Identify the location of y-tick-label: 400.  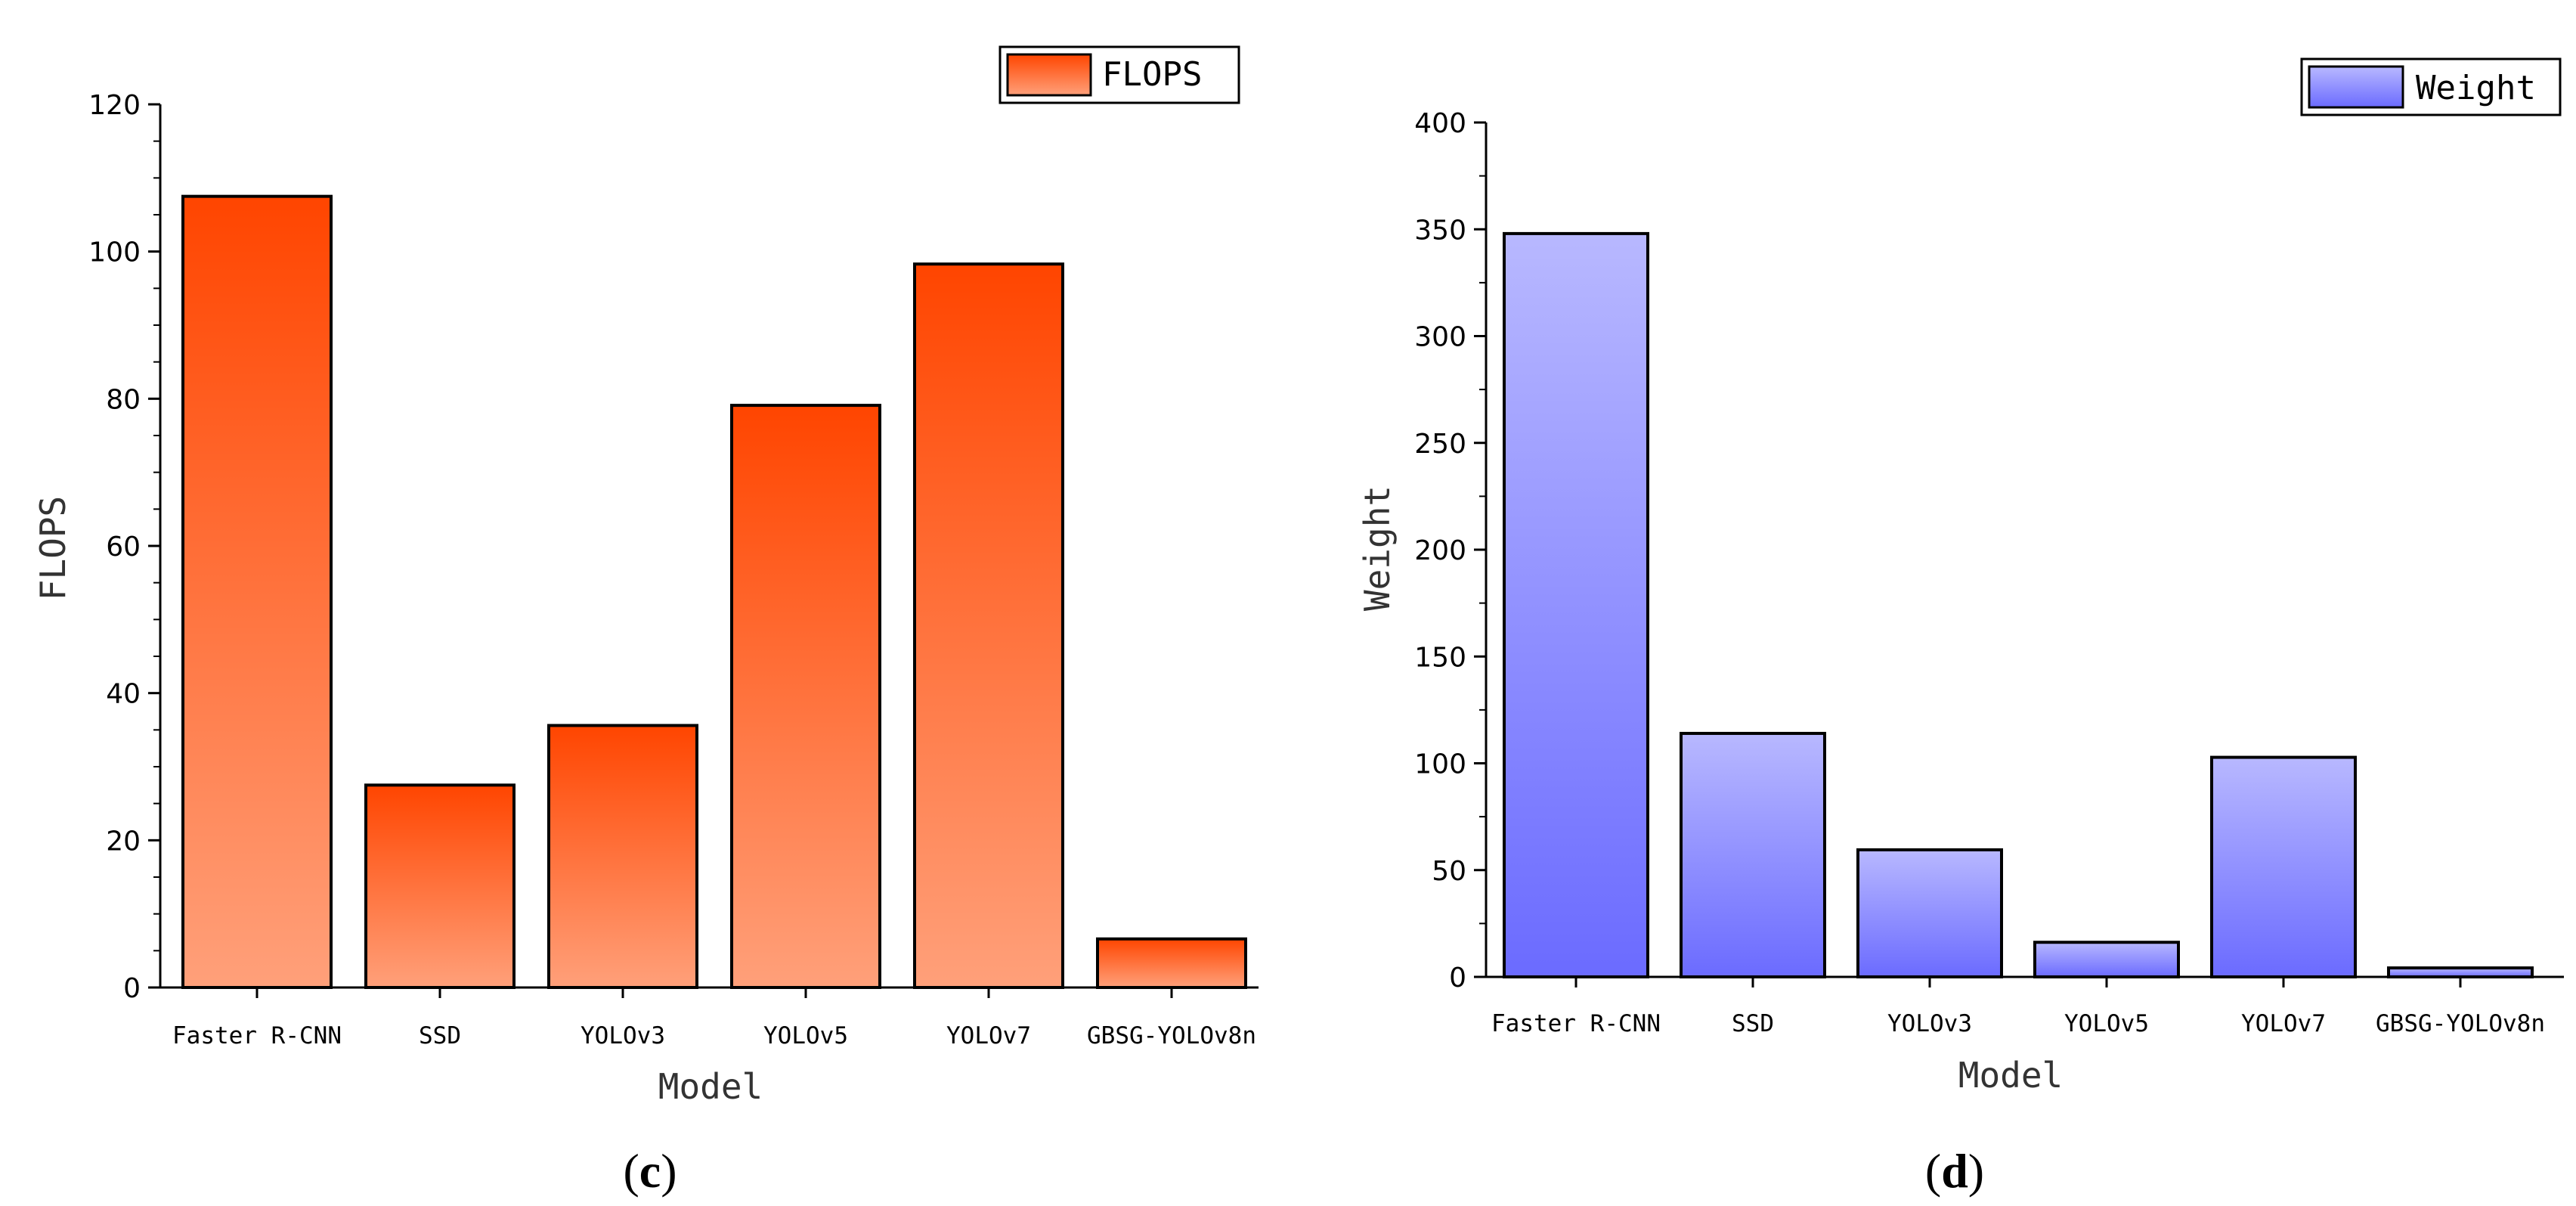
(1440, 123).